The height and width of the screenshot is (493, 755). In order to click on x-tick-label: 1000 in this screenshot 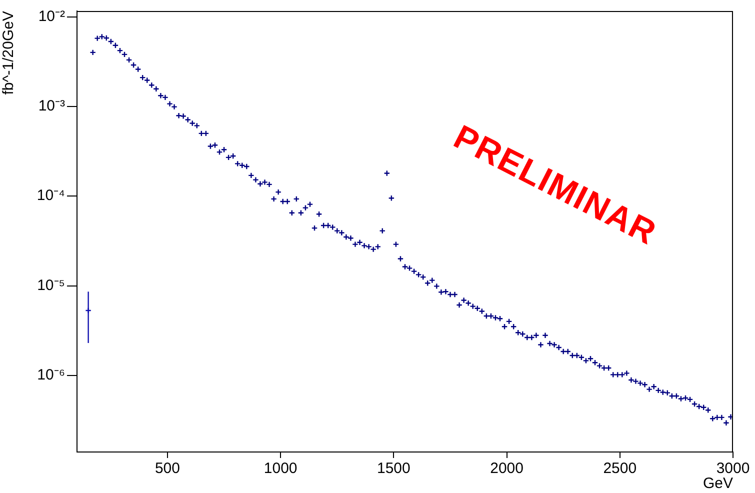, I will do `click(281, 469)`.